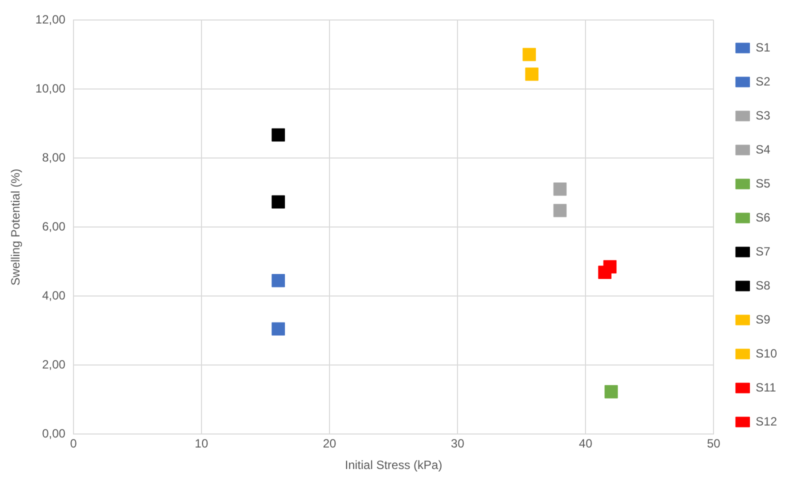 This screenshot has width=797, height=485. I want to click on y-axis-title: Swelling Potential (%), so click(15, 227).